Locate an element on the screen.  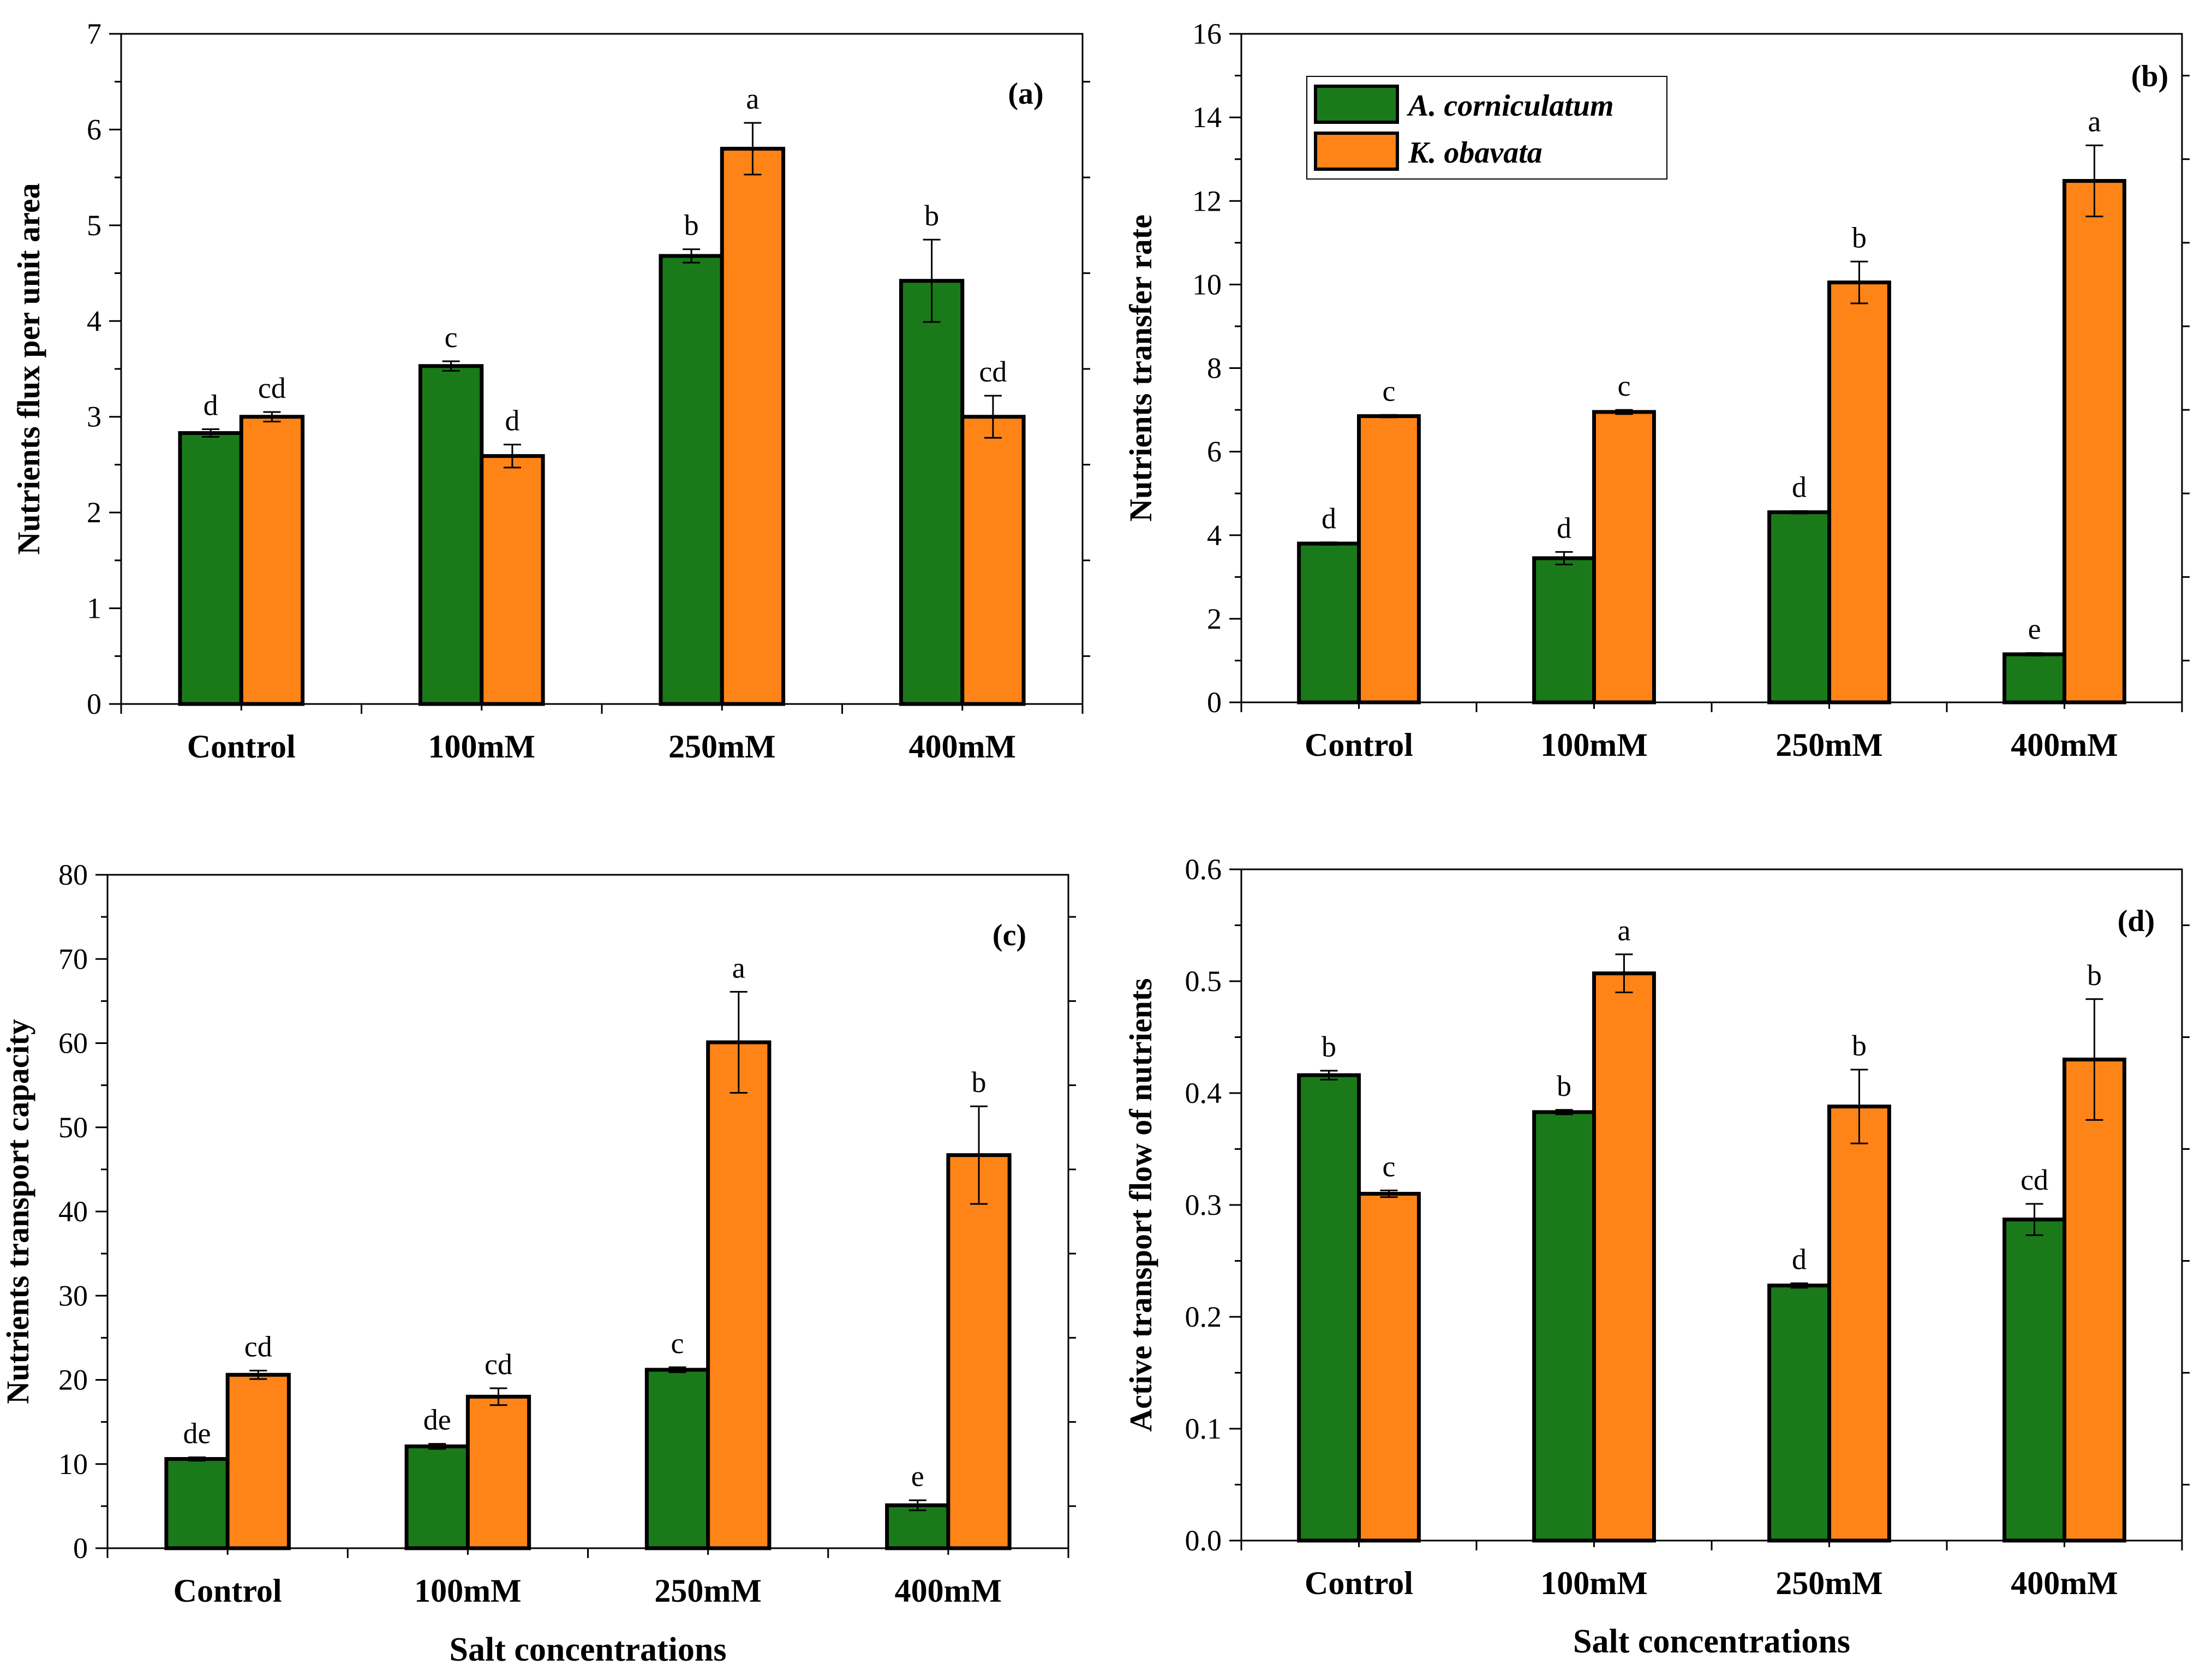
y-tick-label: 50 is located at coordinates (73, 1127).